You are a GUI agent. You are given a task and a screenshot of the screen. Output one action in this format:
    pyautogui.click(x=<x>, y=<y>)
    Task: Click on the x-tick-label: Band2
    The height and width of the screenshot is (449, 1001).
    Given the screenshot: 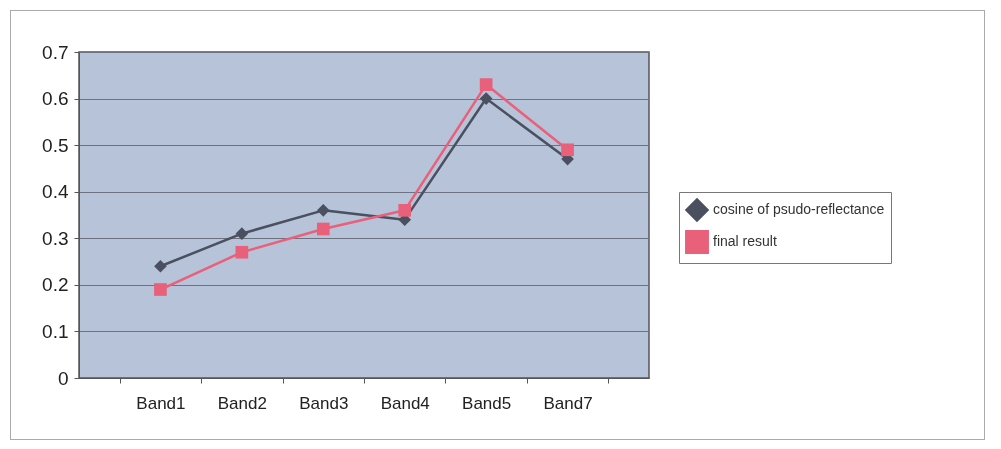 What is the action you would take?
    pyautogui.click(x=242, y=403)
    